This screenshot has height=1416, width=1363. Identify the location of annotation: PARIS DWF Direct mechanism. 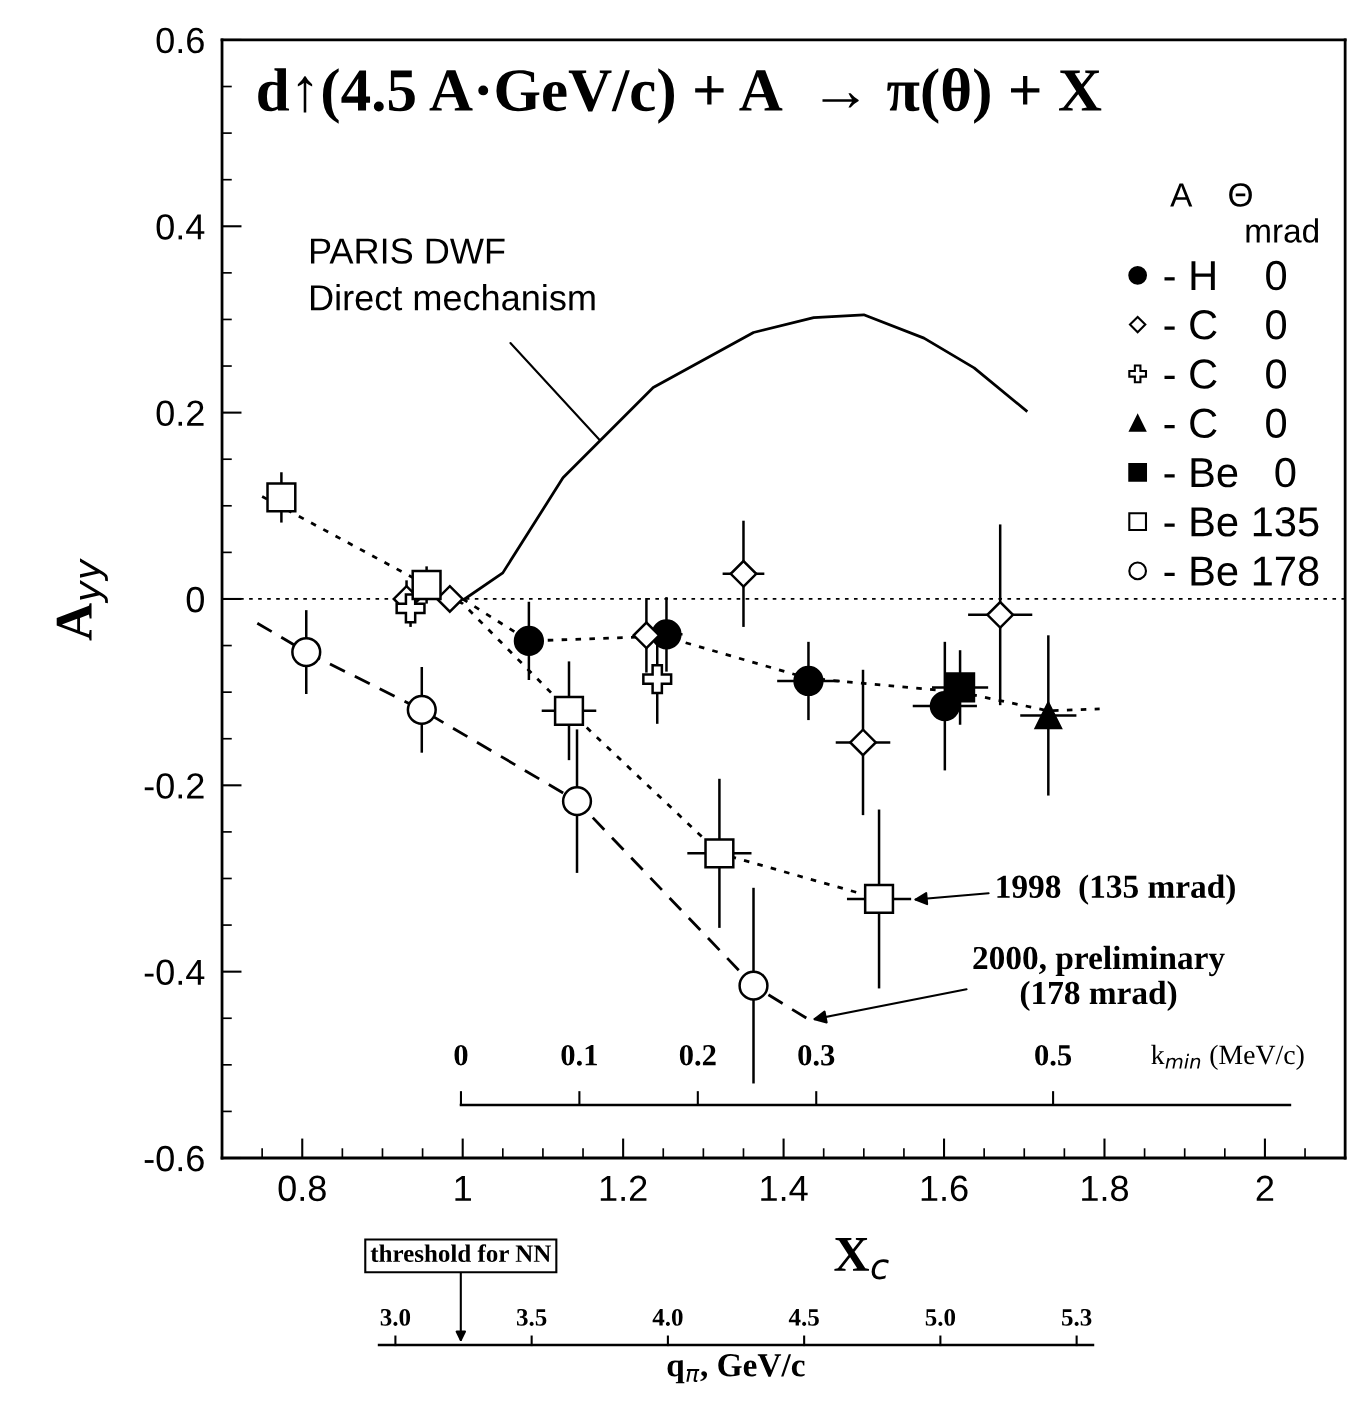
(452, 274).